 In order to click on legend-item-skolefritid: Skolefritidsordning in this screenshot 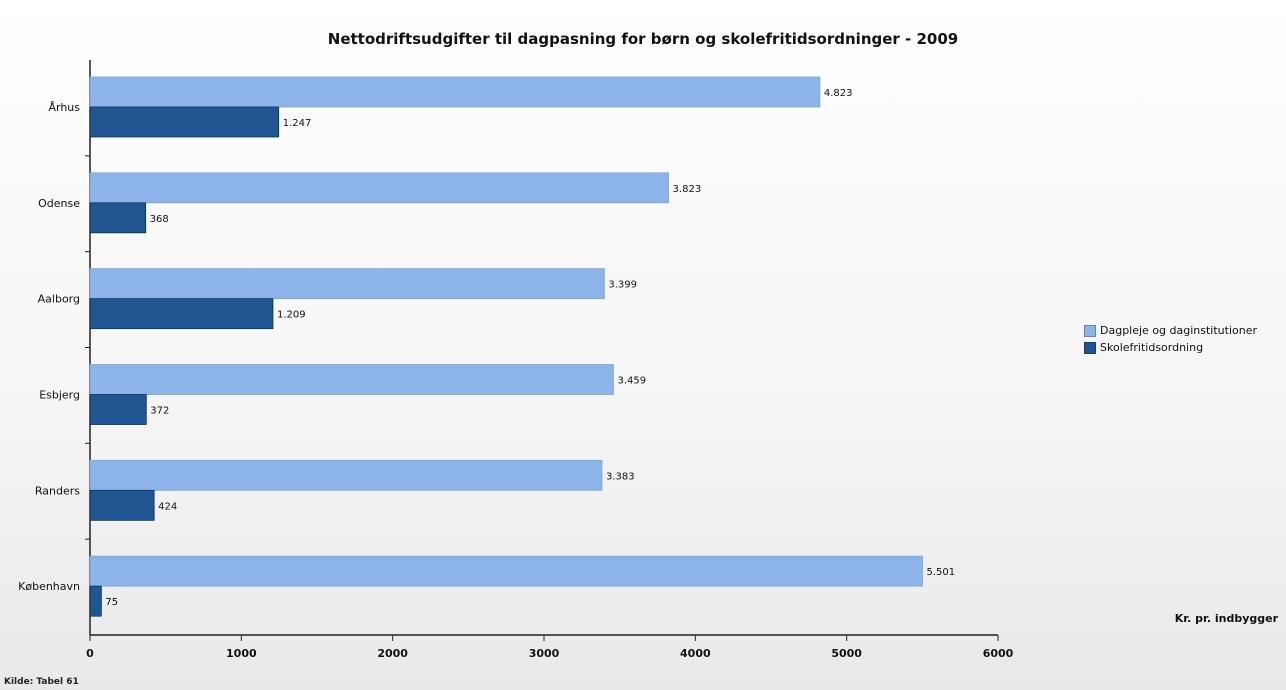, I will do `click(1170, 347)`.